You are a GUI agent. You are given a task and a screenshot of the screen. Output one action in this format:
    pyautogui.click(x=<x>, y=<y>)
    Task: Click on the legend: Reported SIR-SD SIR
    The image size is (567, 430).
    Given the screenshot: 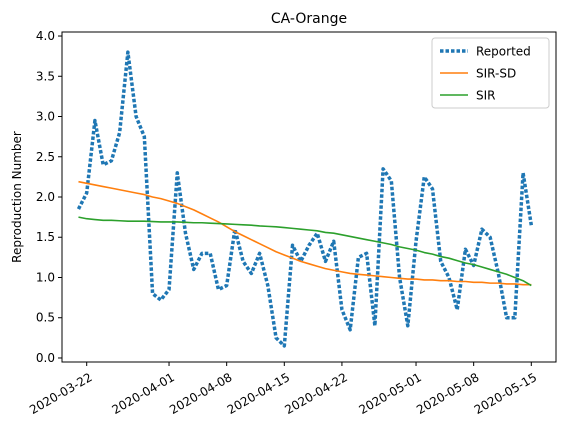 What is the action you would take?
    pyautogui.click(x=490, y=73)
    